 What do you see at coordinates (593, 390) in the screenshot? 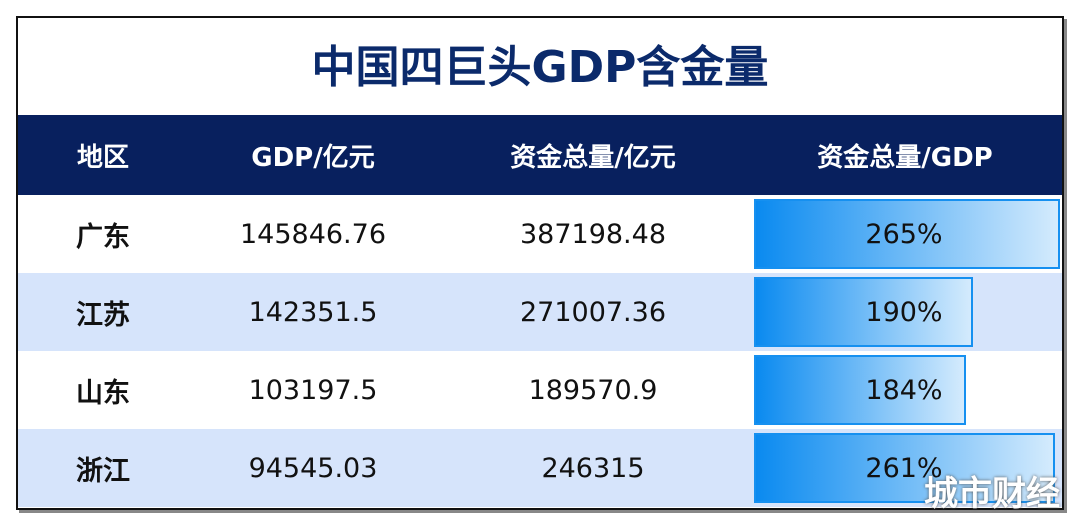
I see `cell-funds: 189570.9` at bounding box center [593, 390].